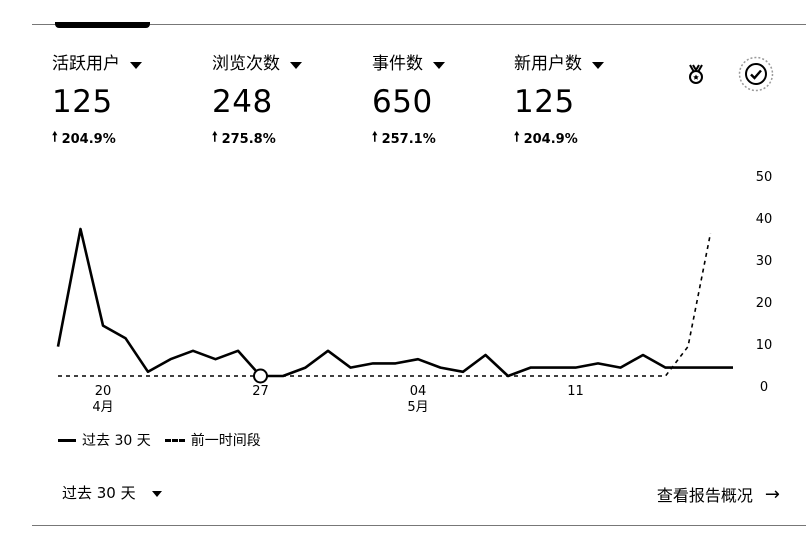  I want to click on y-tick-label: 30, so click(764, 261).